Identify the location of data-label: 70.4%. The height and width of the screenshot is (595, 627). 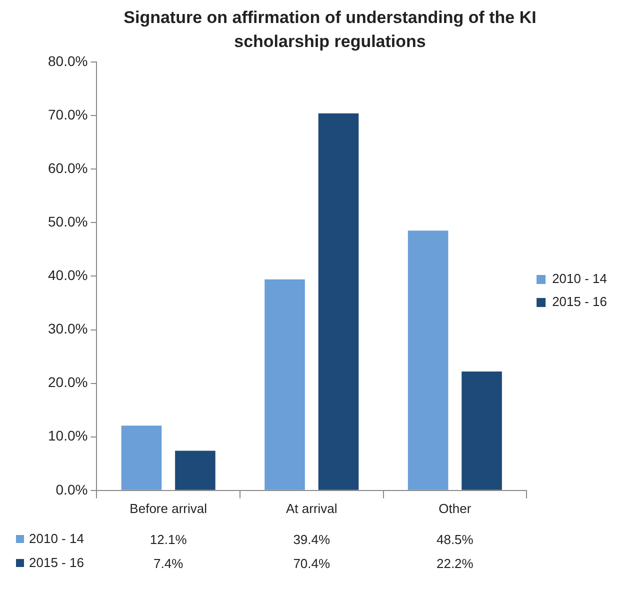
(311, 563).